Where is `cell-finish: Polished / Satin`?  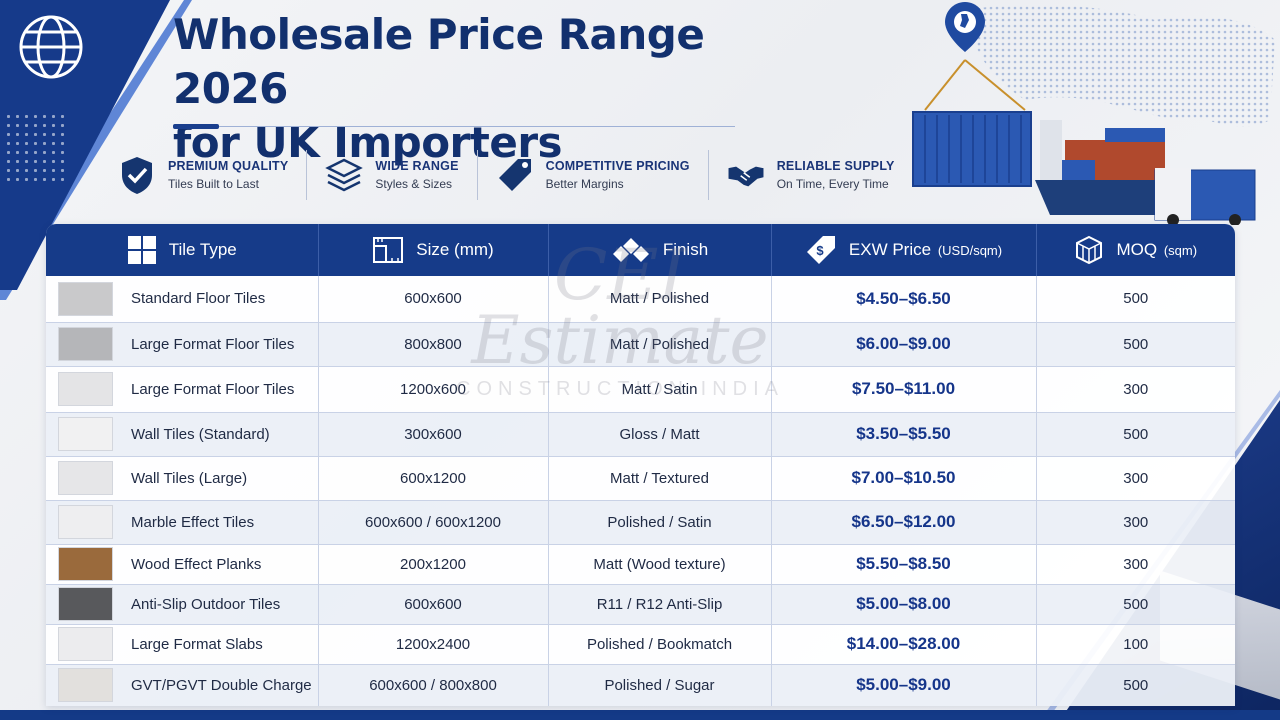
cell-finish: Polished / Satin is located at coordinates (660, 522).